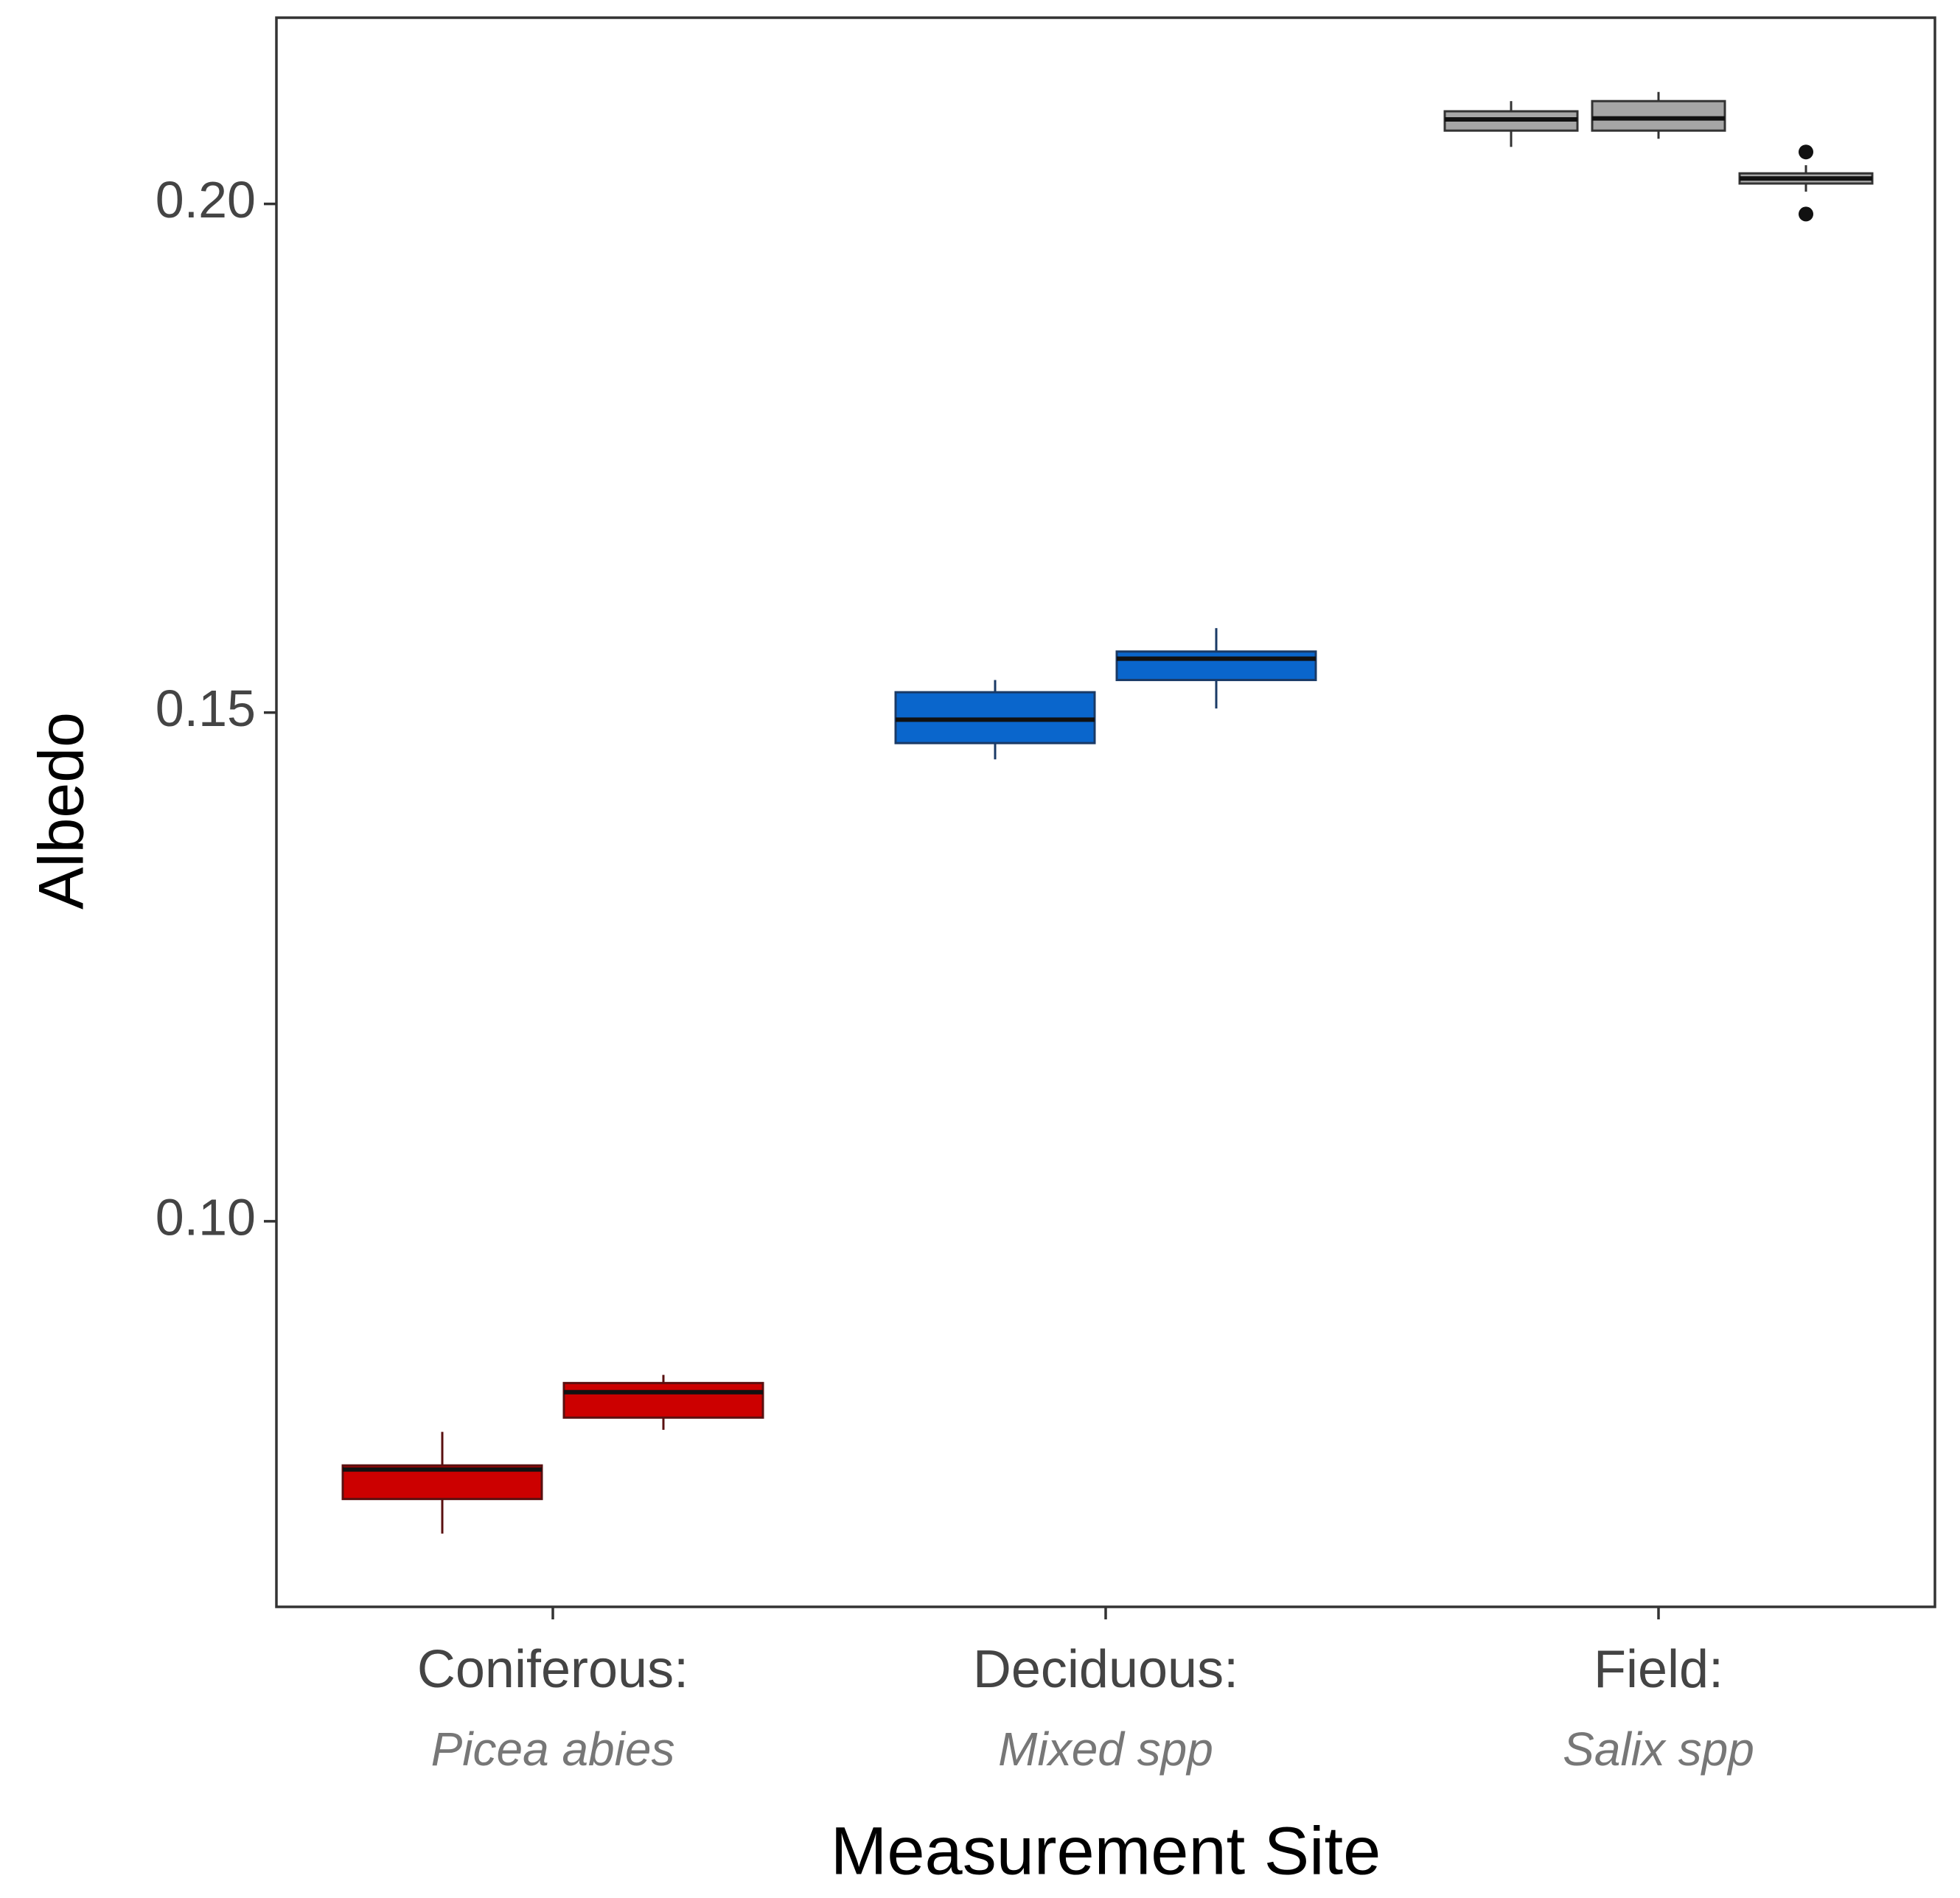  Describe the element at coordinates (1105, 1669) in the screenshot. I see `x-tick-label: Deciduous:` at that location.